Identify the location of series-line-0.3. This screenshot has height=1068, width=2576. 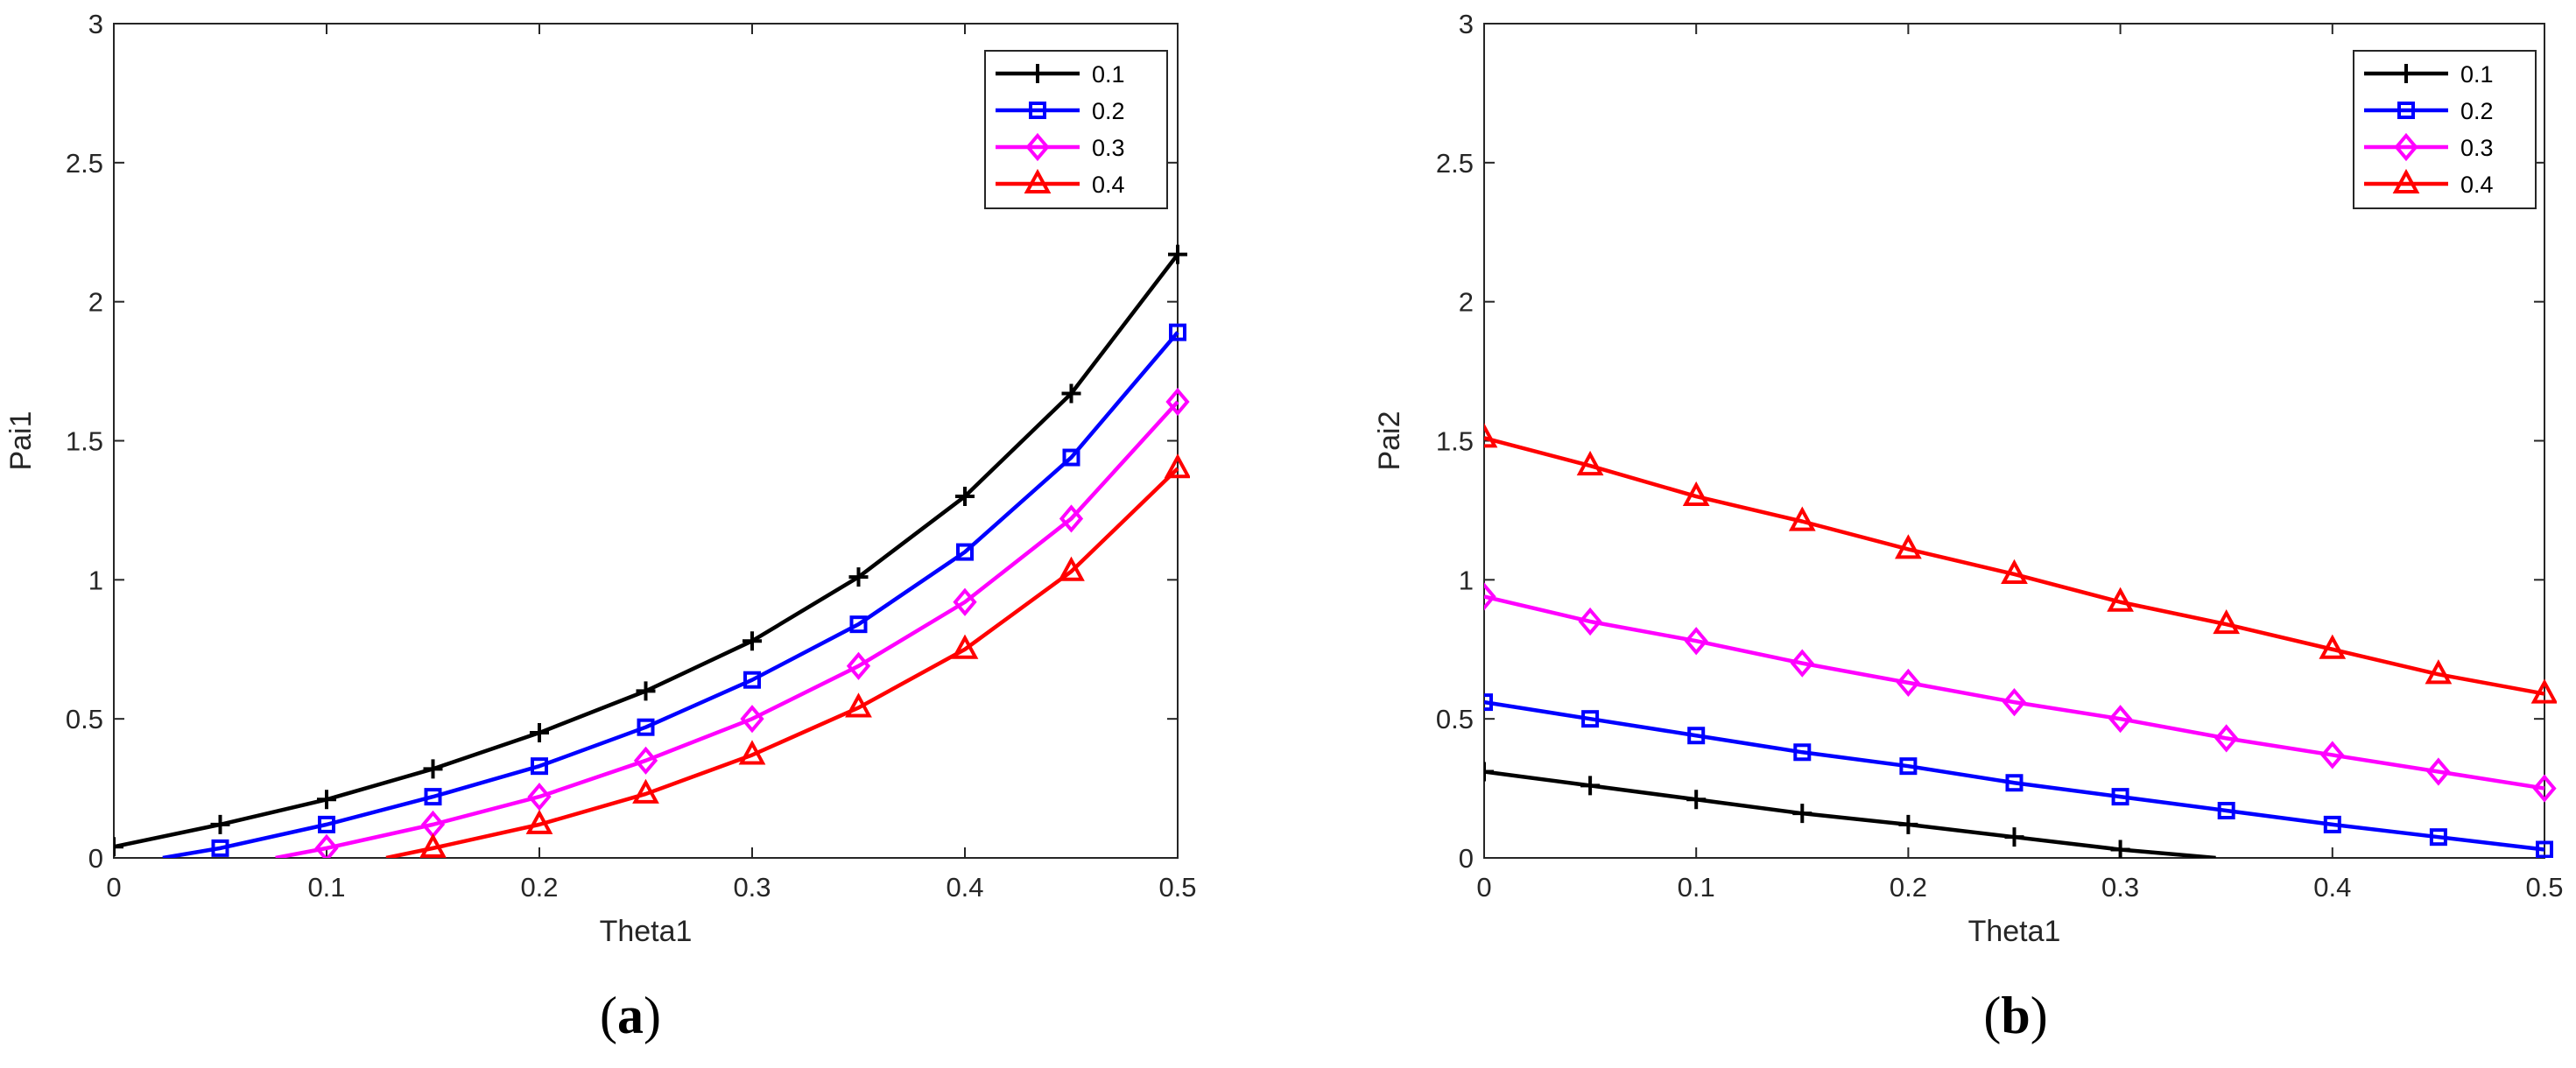
(2014, 692).